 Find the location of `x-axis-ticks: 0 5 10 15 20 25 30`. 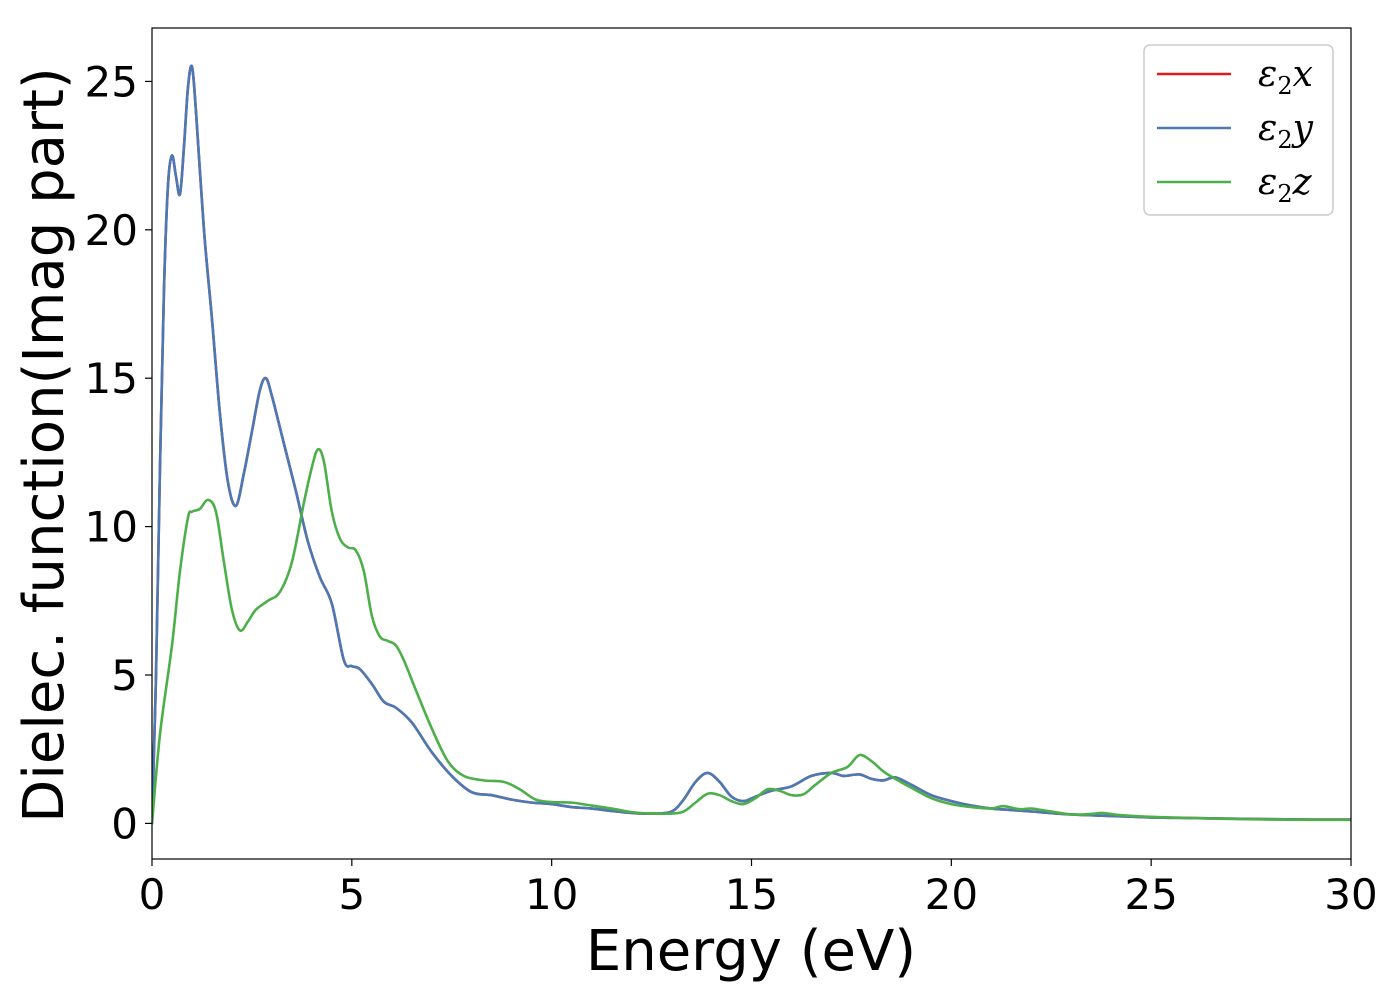

x-axis-ticks: 0 5 10 15 20 25 30 is located at coordinates (758, 889).